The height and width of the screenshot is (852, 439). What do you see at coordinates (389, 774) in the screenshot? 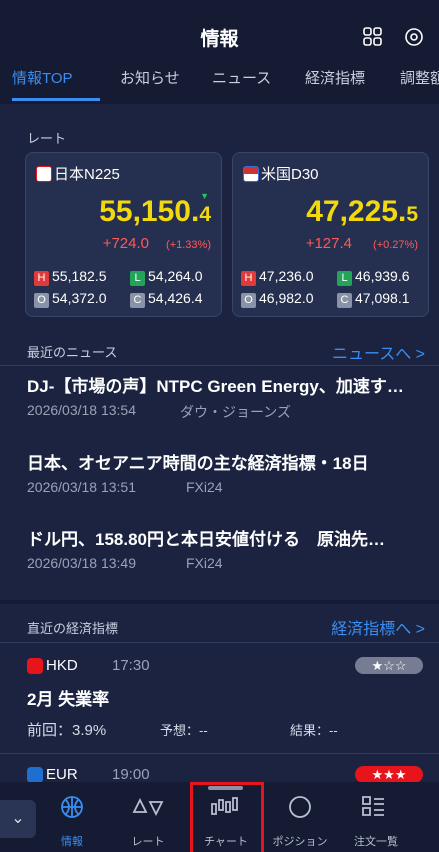
I see `rating: ★★★` at bounding box center [389, 774].